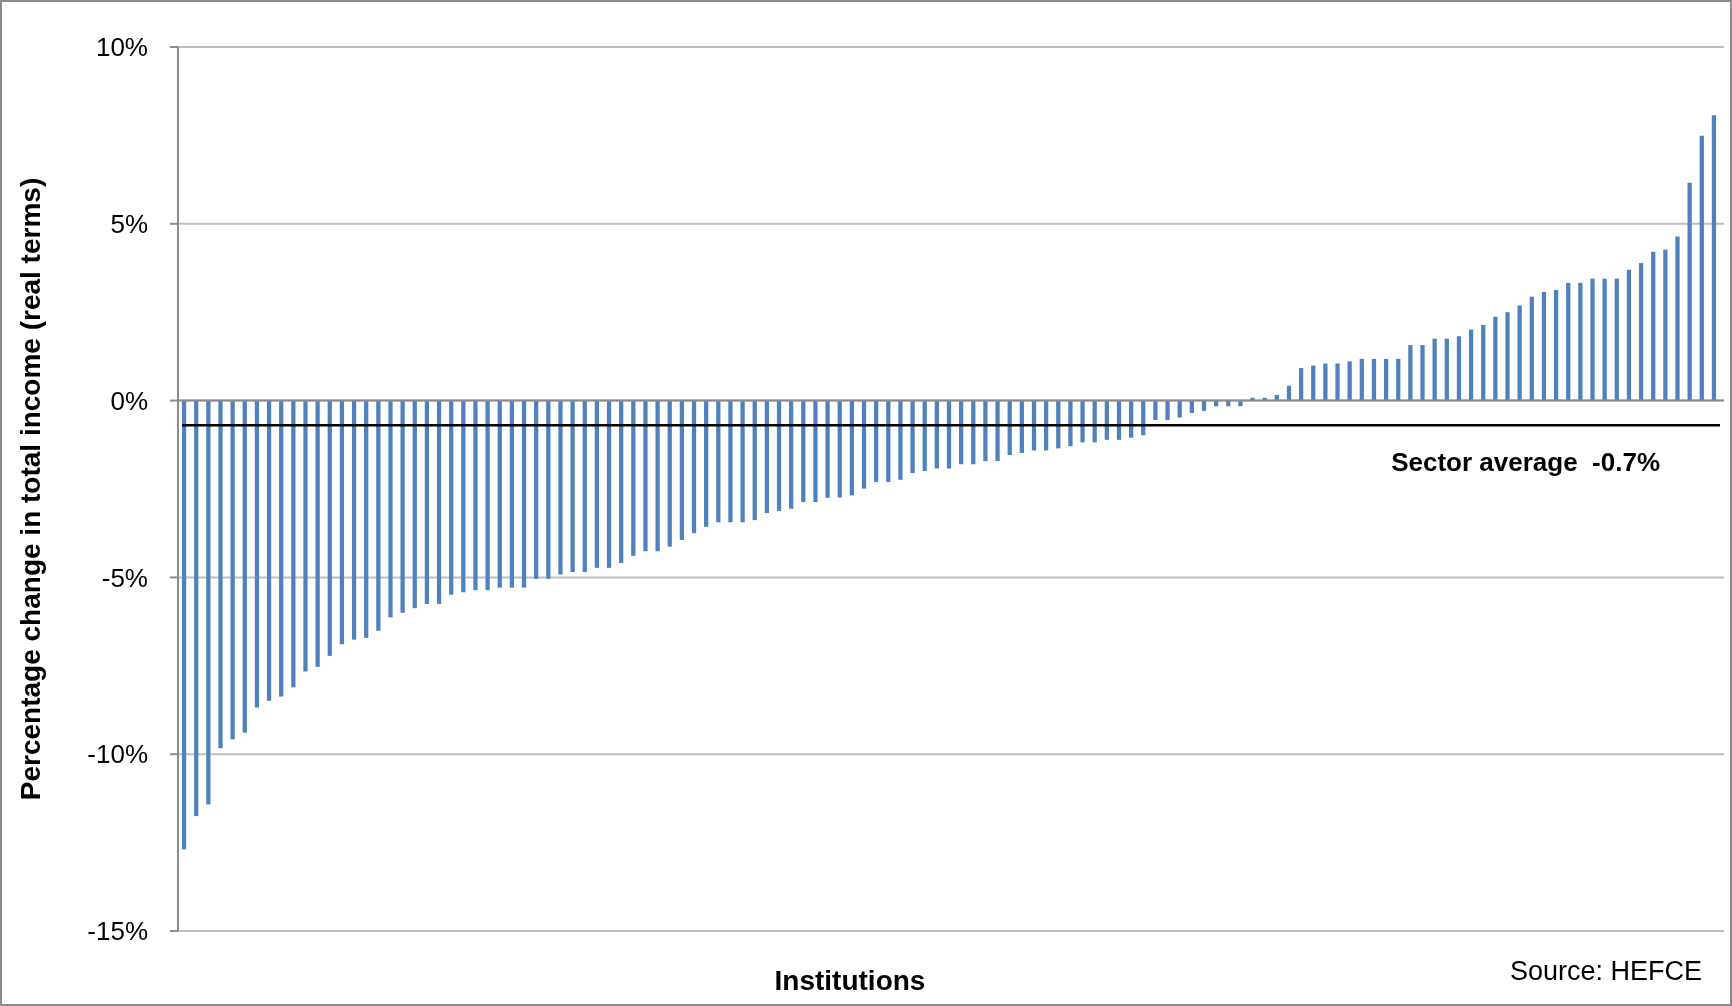 The image size is (1732, 1006). I want to click on y-tick-label: -15%, so click(117, 931).